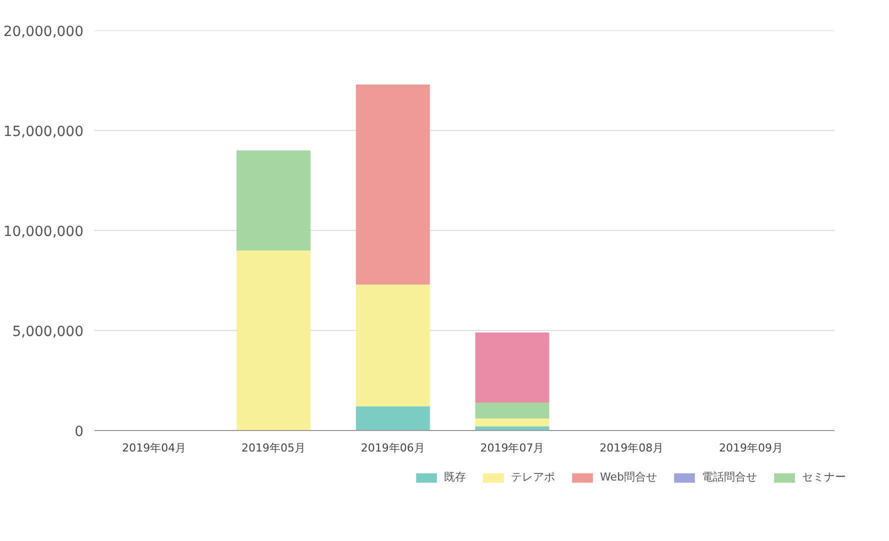 This screenshot has width=889, height=541. What do you see at coordinates (750, 448) in the screenshot?
I see `x-tick-label: 2019年09月` at bounding box center [750, 448].